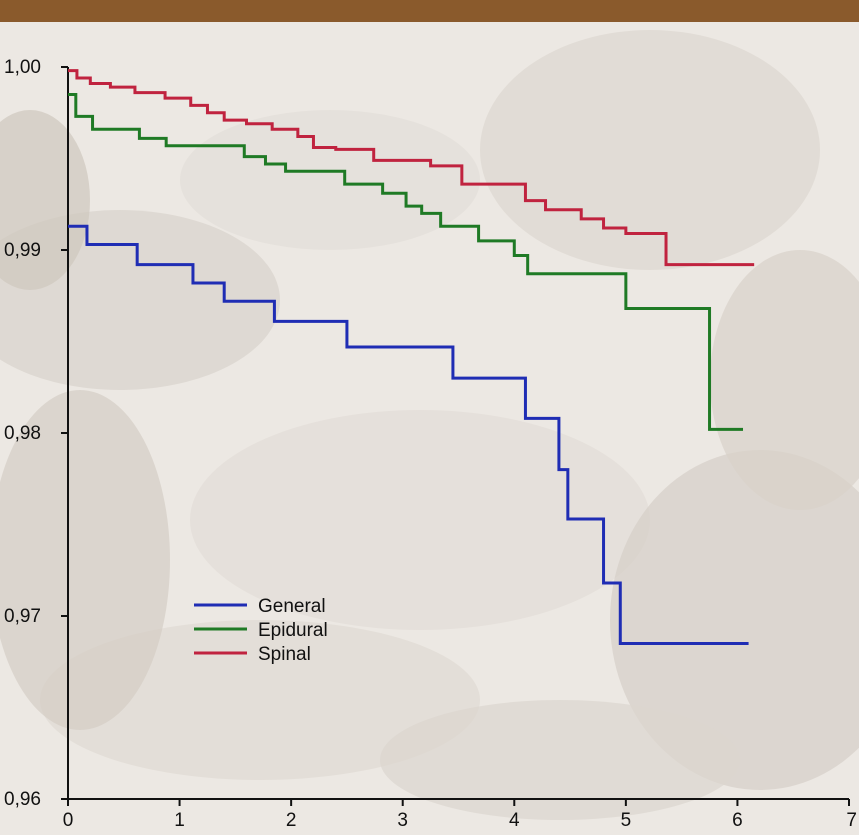 This screenshot has height=835, width=859. Describe the element at coordinates (402, 820) in the screenshot. I see `x-tick-label: 3` at that location.